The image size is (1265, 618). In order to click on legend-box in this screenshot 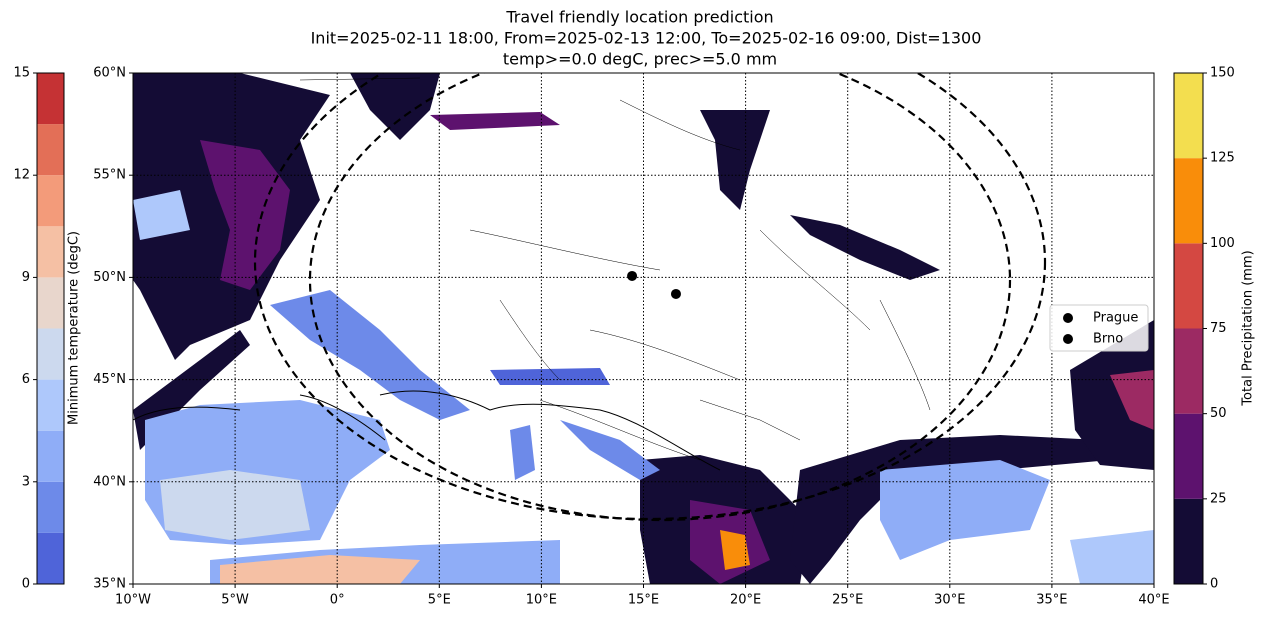, I will do `click(1099, 328)`.